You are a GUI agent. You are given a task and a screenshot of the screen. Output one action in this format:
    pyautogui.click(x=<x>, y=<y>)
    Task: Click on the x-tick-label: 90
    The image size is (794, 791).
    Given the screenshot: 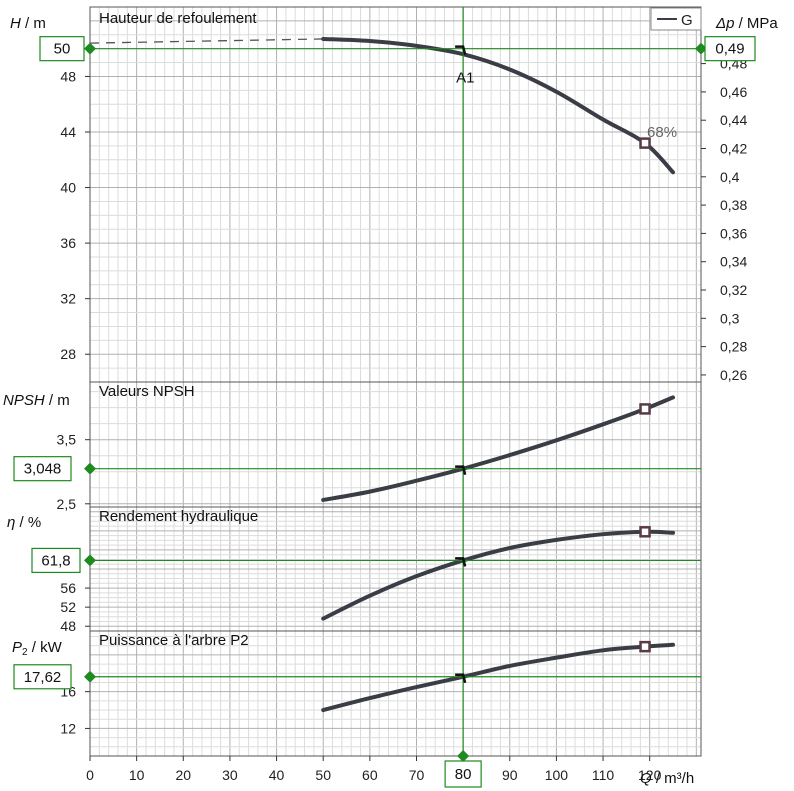 What is the action you would take?
    pyautogui.click(x=510, y=775)
    